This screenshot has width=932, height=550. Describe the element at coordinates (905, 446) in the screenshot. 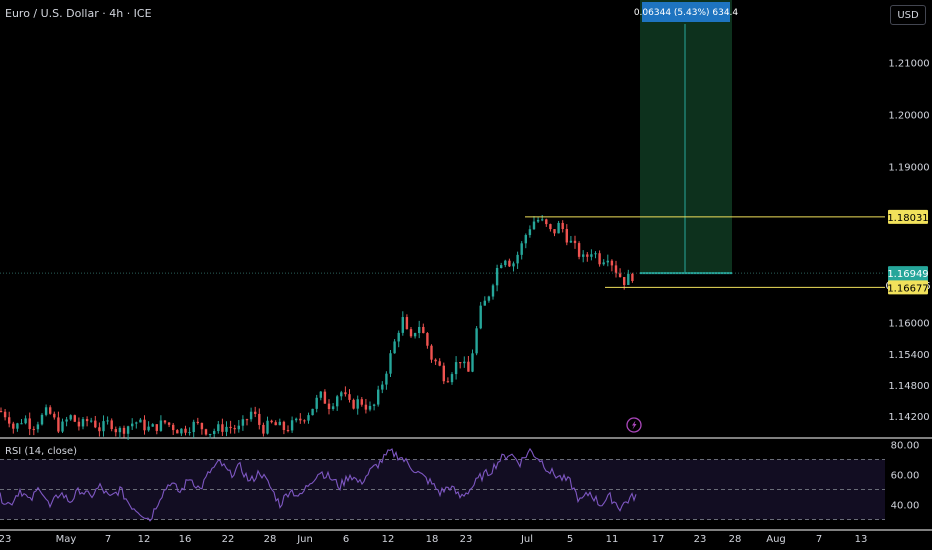

I see `rsi-tick: 80.00` at that location.